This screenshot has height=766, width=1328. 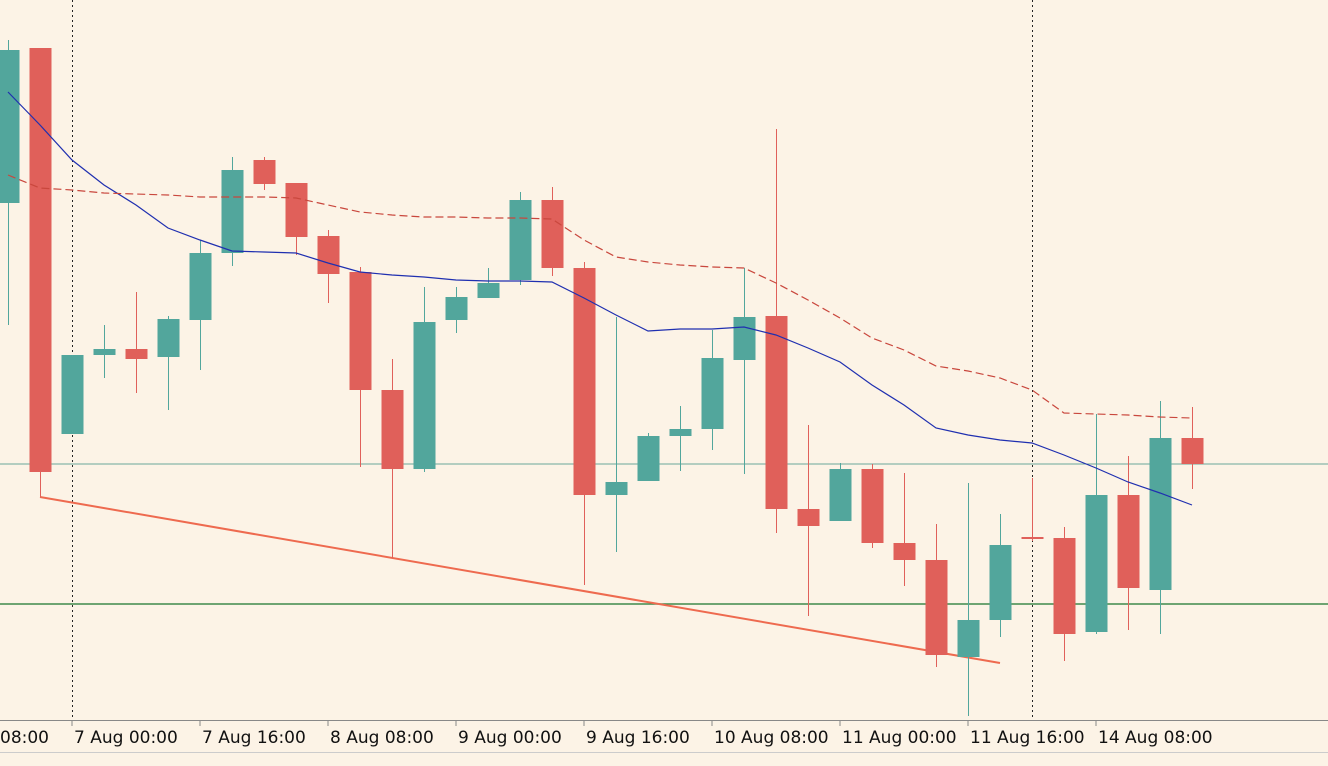 I want to click on x-tick-label: 7 Aug 00:00, so click(x=126, y=738).